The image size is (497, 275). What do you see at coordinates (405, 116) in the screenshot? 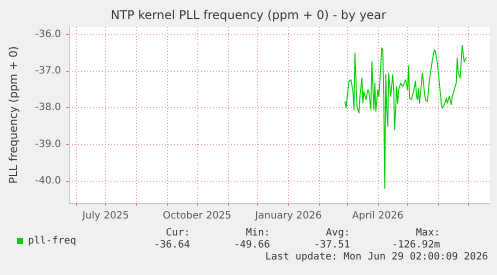
I see `line-series` at bounding box center [405, 116].